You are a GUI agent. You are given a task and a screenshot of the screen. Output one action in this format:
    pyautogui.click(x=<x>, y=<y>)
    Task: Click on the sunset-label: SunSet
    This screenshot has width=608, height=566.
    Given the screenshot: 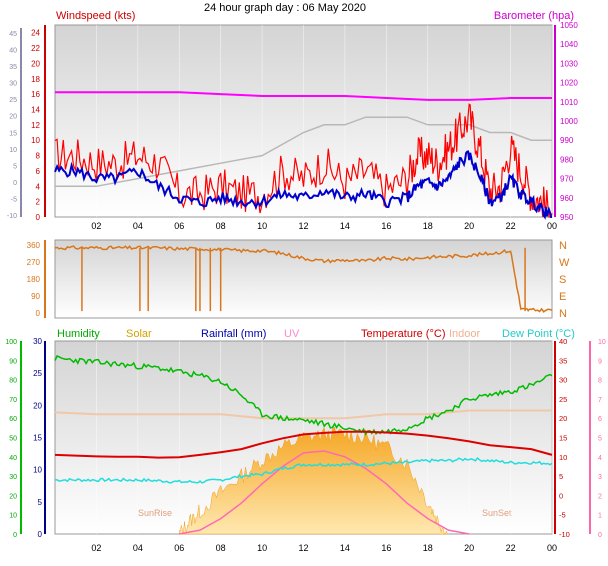 What is the action you would take?
    pyautogui.click(x=497, y=513)
    